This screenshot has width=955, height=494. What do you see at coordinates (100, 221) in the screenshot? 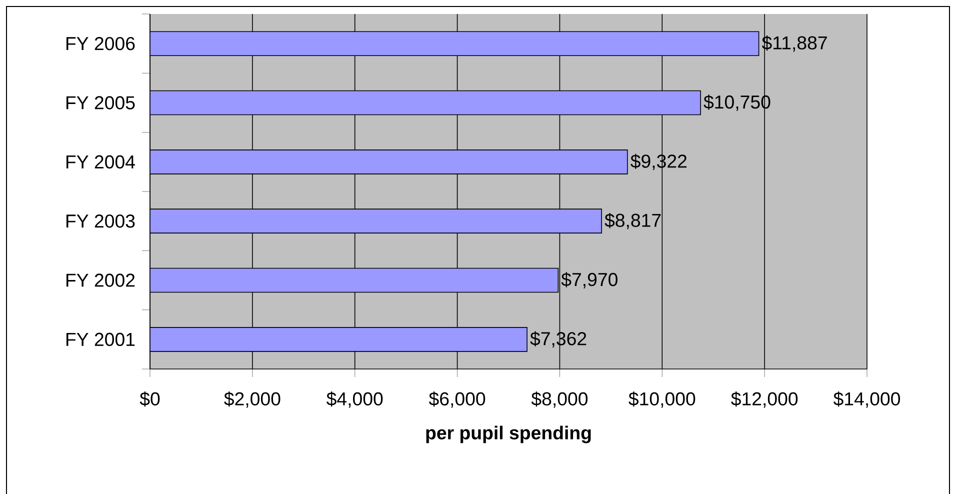
I see `y-tick-label: FY 2003` at bounding box center [100, 221].